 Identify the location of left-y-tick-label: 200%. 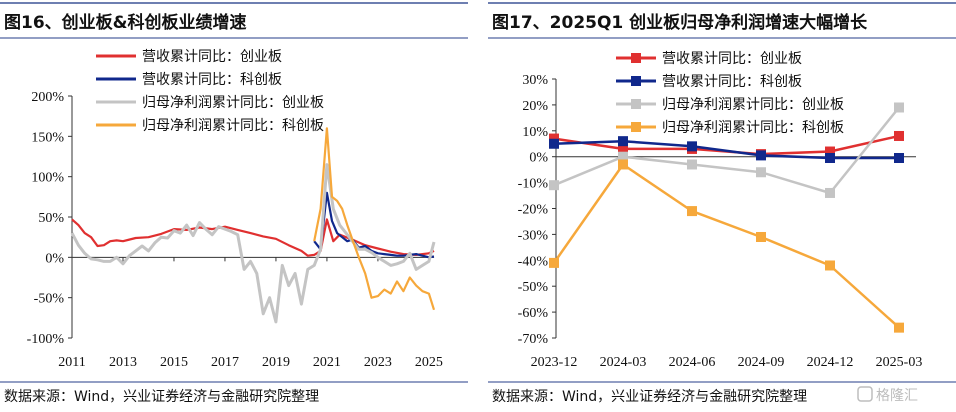
(47, 97).